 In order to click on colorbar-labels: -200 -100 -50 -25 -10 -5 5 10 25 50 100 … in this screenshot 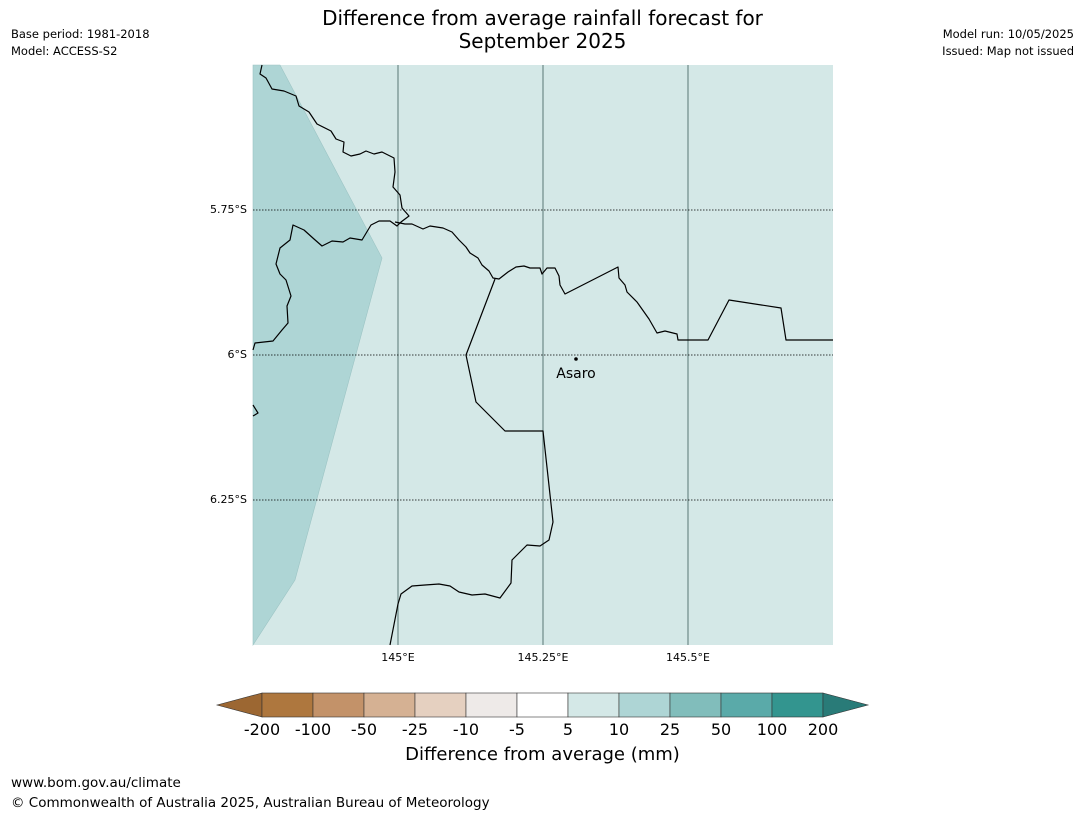, I will do `click(541, 729)`.